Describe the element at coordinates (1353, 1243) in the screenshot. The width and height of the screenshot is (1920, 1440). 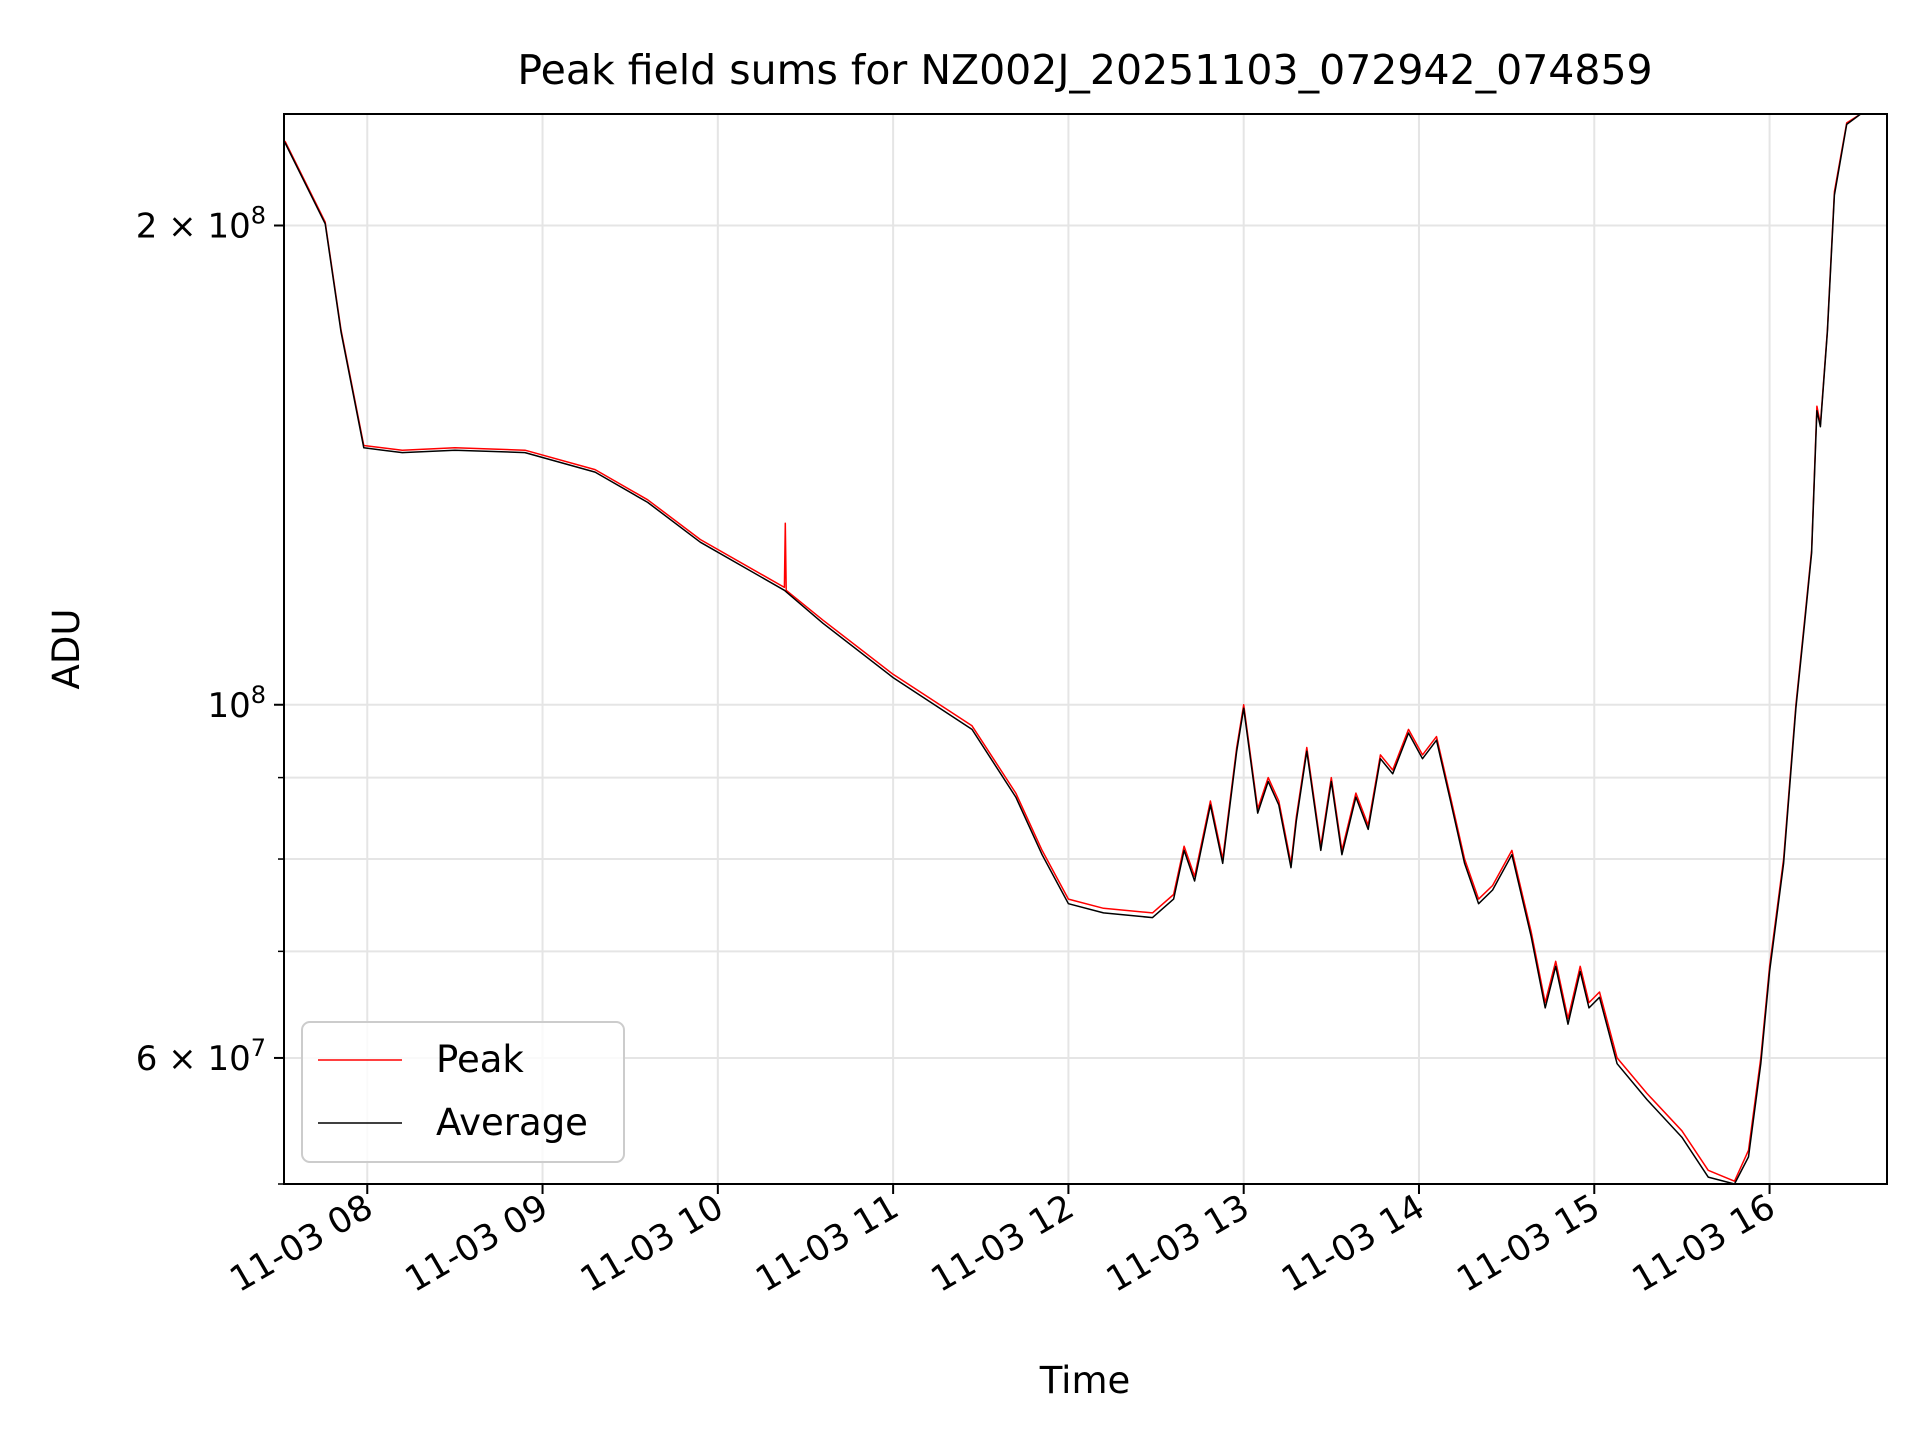
I see `x-tick-label: 11-03 14` at that location.